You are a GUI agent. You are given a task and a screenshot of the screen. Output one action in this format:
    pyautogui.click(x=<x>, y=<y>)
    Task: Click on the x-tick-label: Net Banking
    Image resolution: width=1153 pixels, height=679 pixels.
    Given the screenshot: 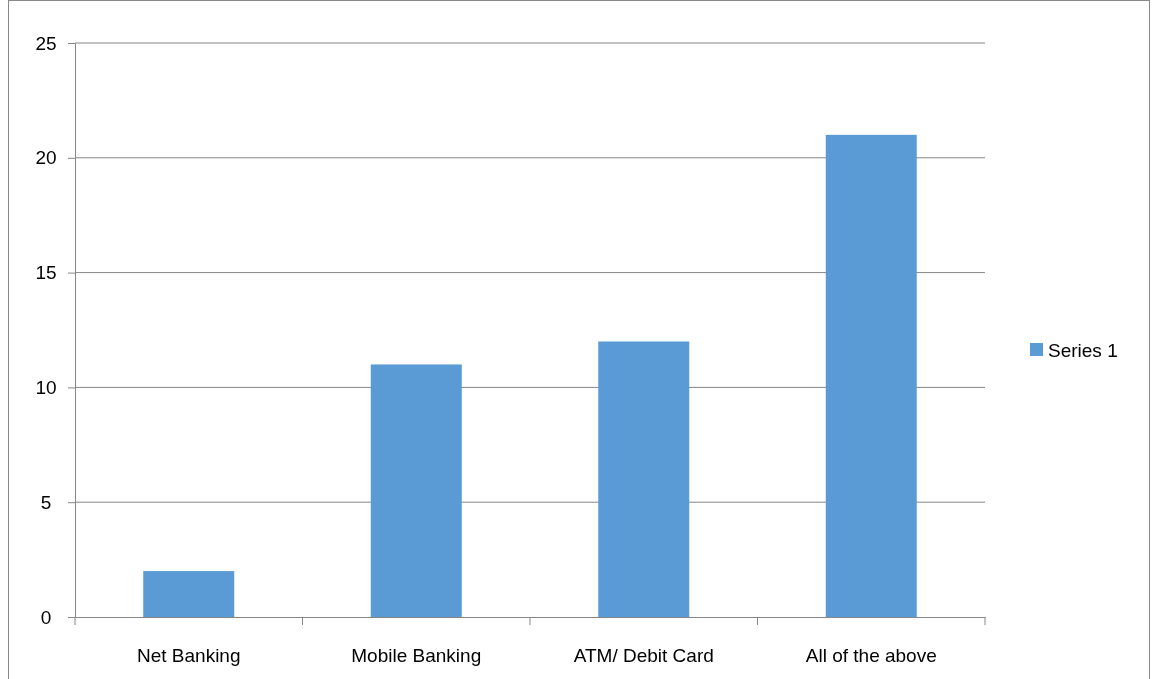 What is the action you would take?
    pyautogui.click(x=188, y=656)
    